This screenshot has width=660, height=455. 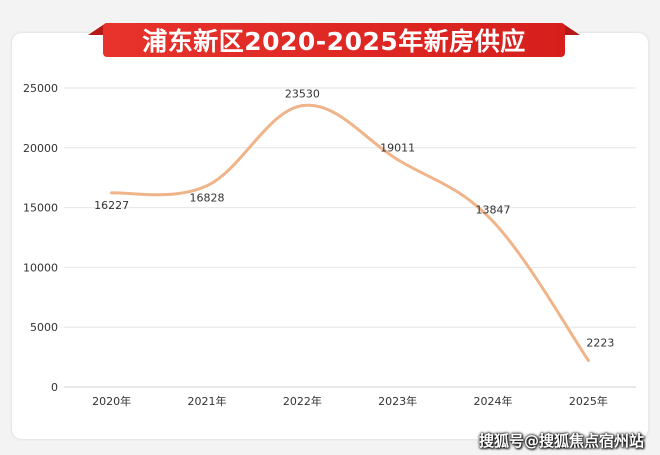 What do you see at coordinates (397, 148) in the screenshot?
I see `data-label: 19011` at bounding box center [397, 148].